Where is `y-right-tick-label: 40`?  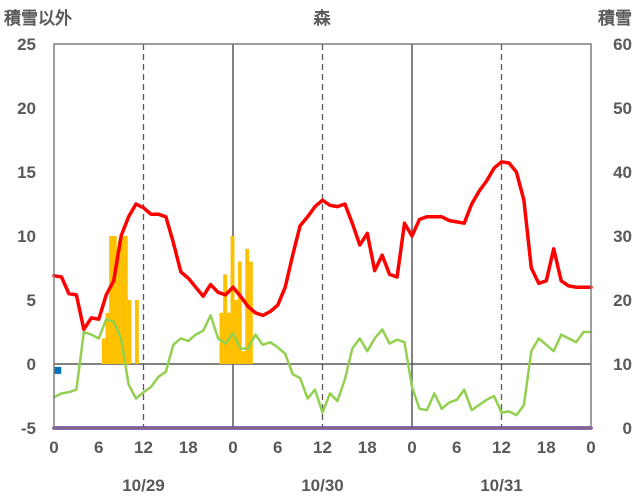
y-right-tick-label: 40 is located at coordinates (622, 172).